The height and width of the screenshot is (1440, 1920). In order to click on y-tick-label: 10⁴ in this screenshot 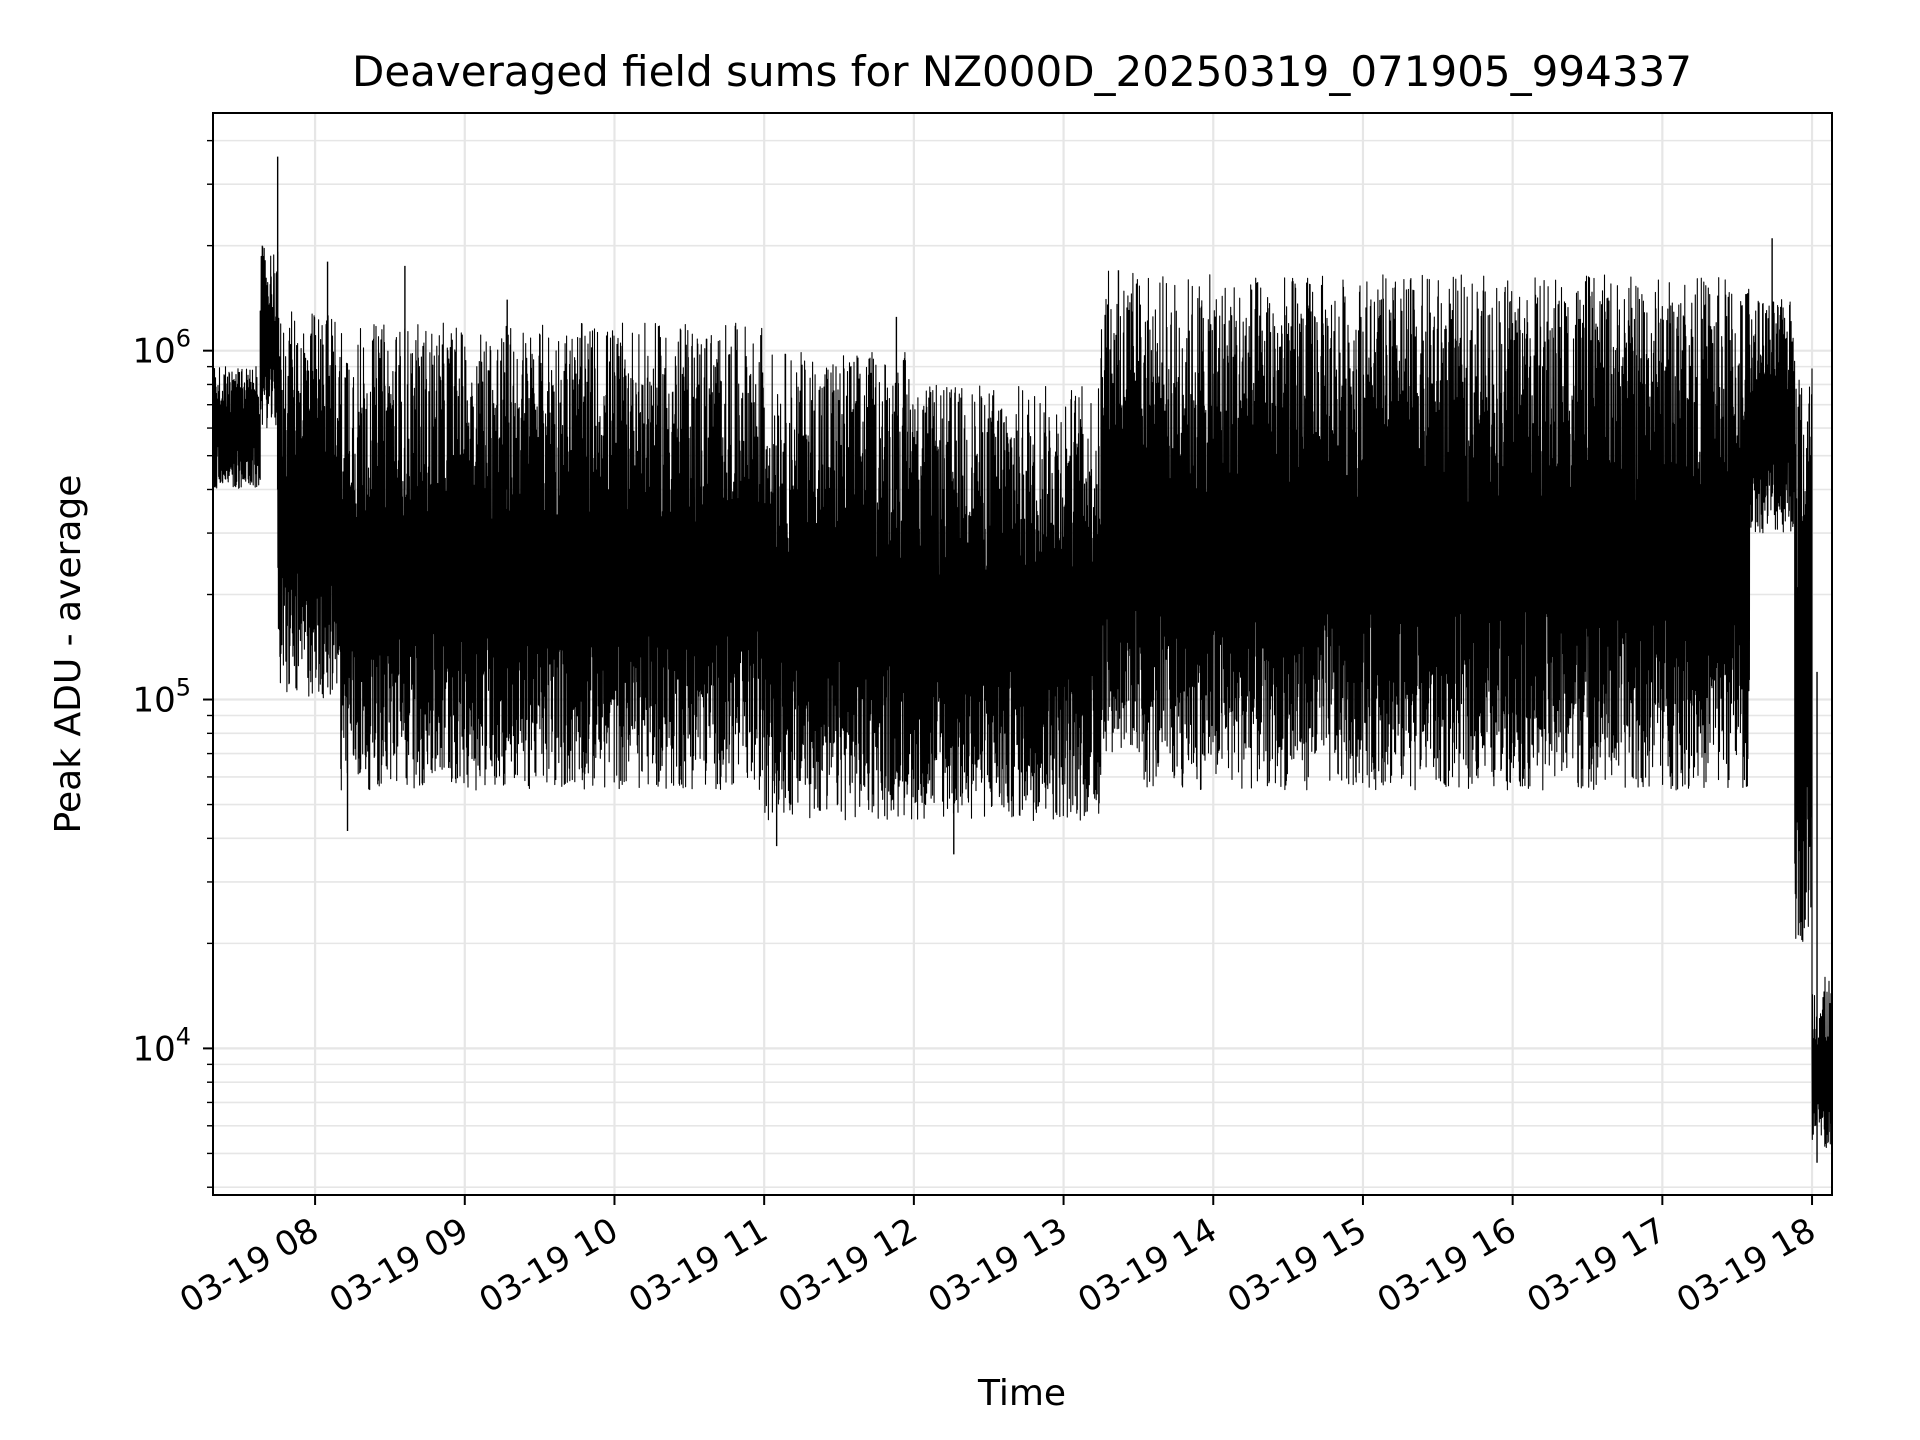, I will do `click(161, 1045)`.